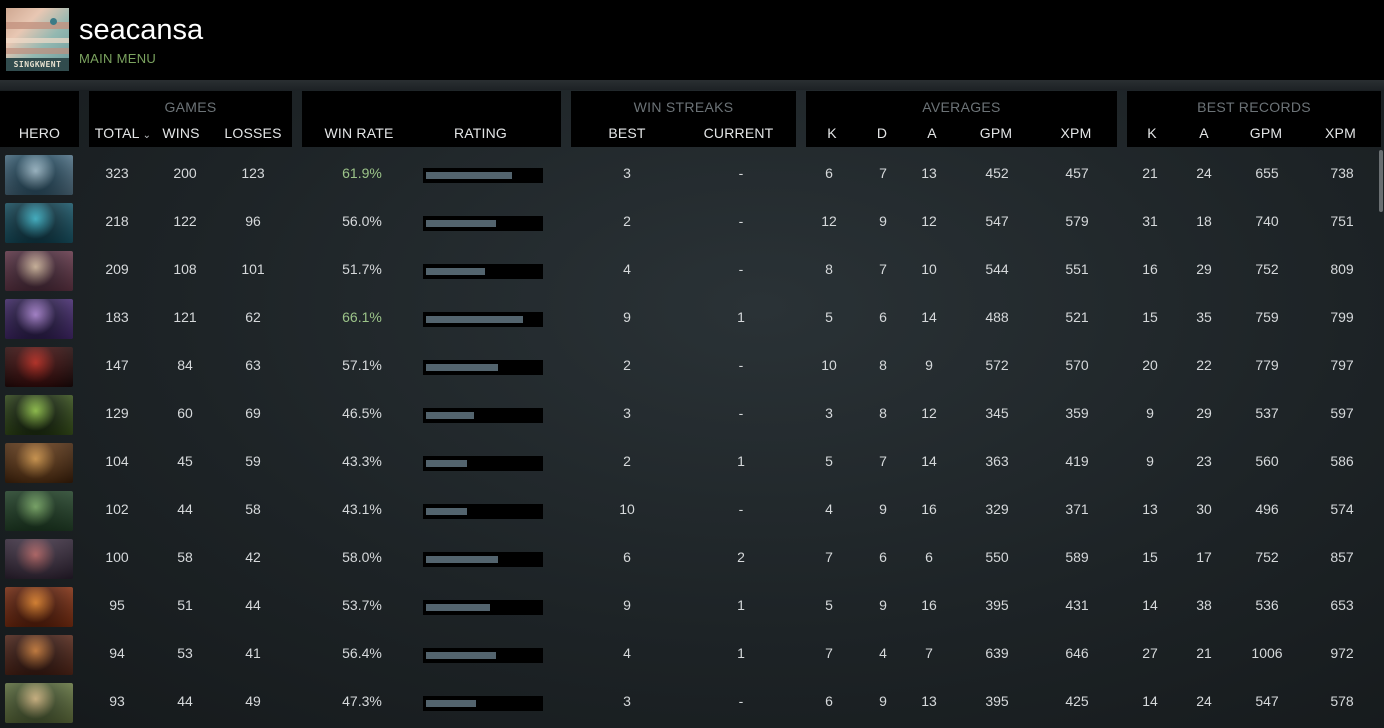 This screenshot has width=1384, height=728. What do you see at coordinates (37, 39) in the screenshot?
I see `avatar: SINGKWENT` at bounding box center [37, 39].